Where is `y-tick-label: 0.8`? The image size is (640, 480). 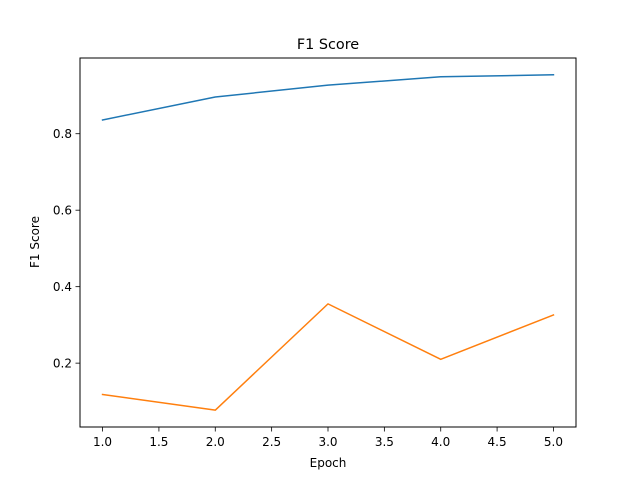 y-tick-label: 0.8 is located at coordinates (62, 134).